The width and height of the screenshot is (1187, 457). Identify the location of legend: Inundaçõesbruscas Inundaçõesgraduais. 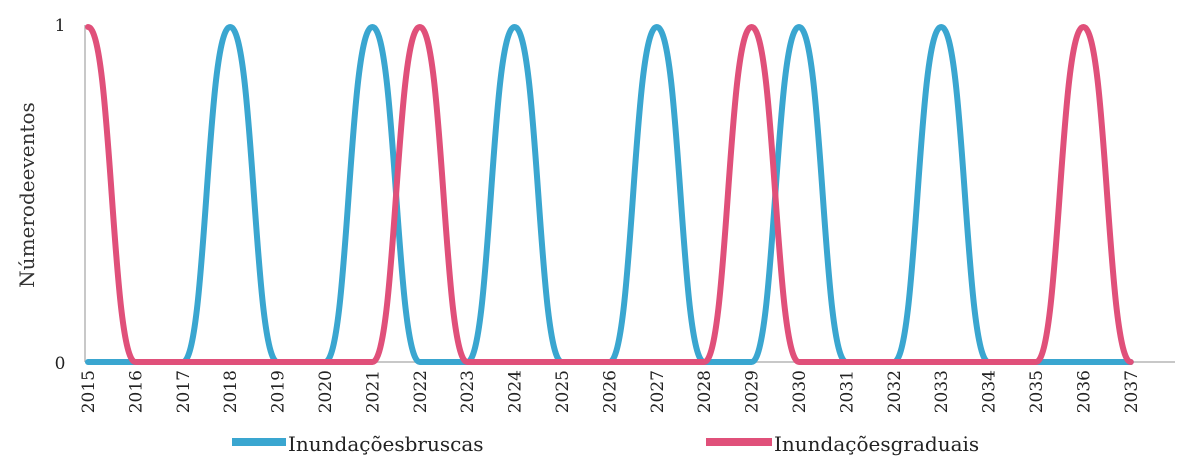
(605, 444).